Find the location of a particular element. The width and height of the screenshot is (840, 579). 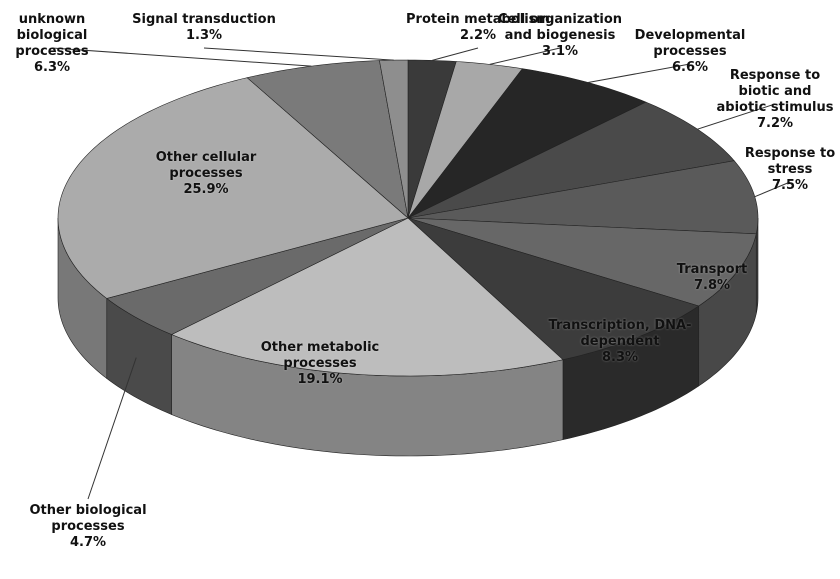

category-name: Signal transduction is located at coordinates (204, 19).